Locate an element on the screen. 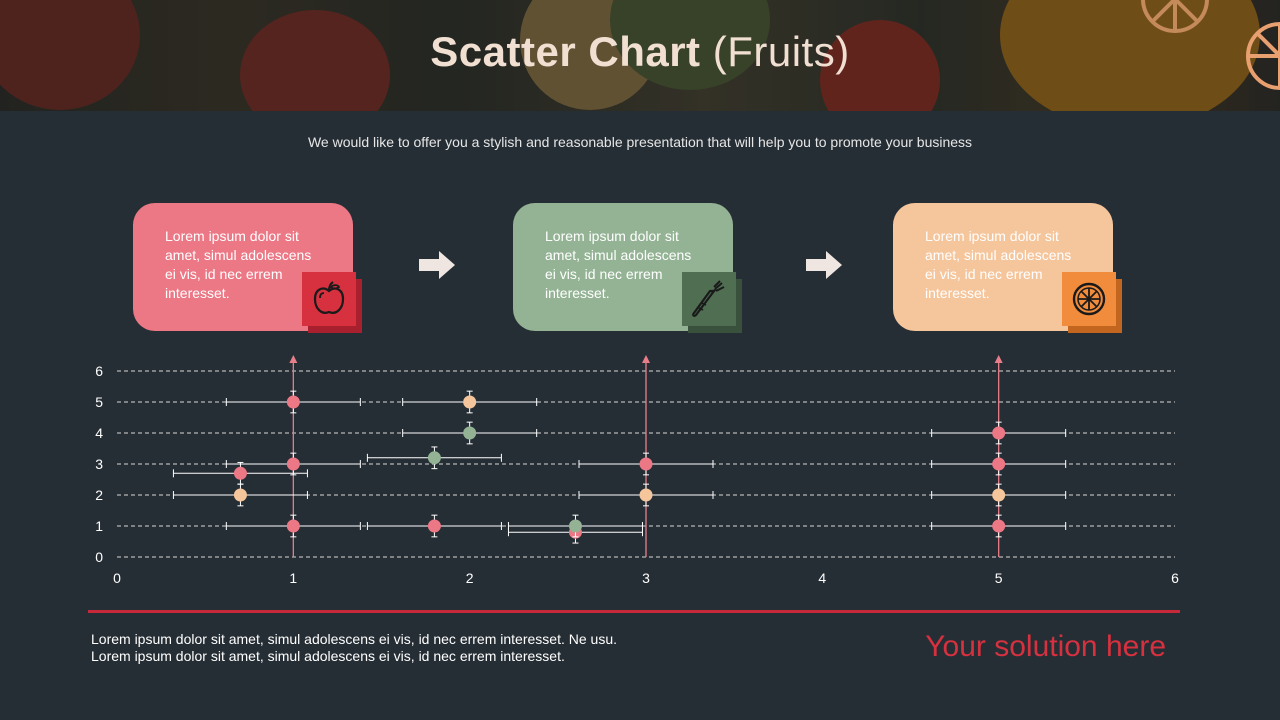  y-tick-label: 2 is located at coordinates (99, 495).